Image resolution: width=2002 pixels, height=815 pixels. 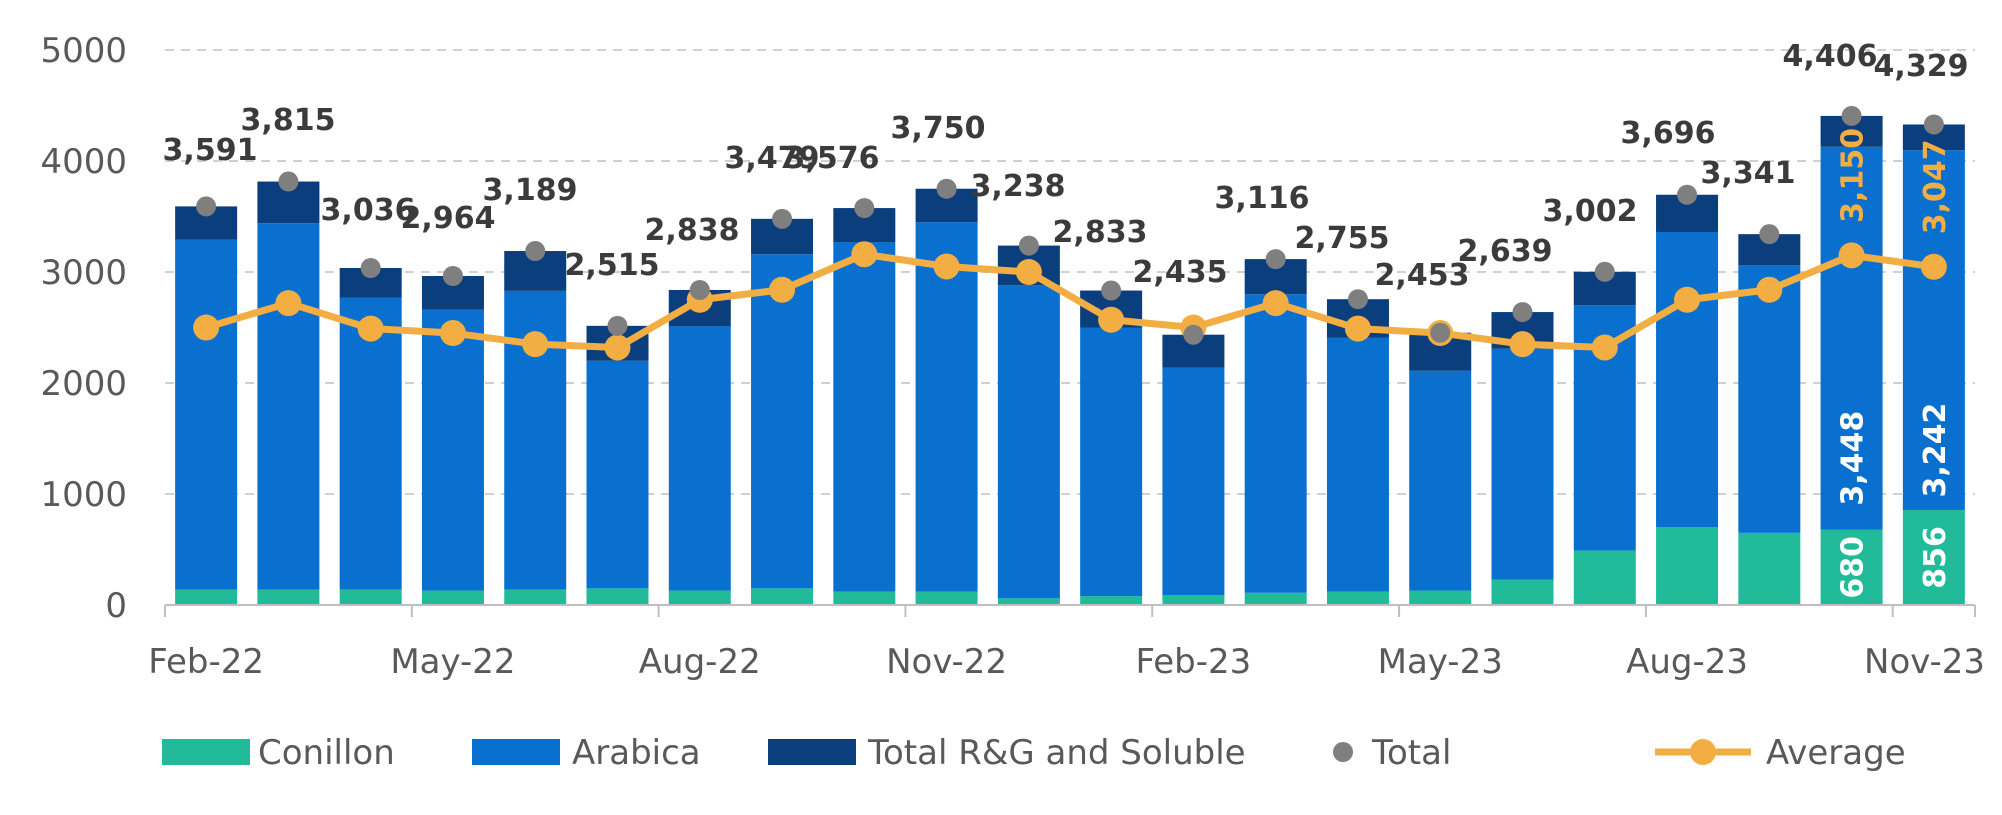 I want to click on legend-label: Conillon, so click(x=326, y=753).